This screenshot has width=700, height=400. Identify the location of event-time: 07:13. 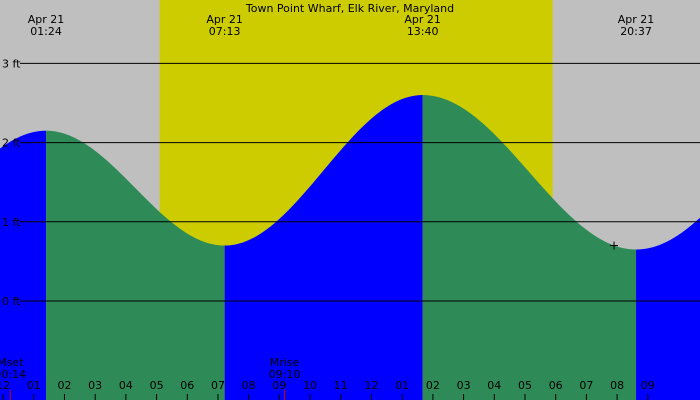
(225, 31).